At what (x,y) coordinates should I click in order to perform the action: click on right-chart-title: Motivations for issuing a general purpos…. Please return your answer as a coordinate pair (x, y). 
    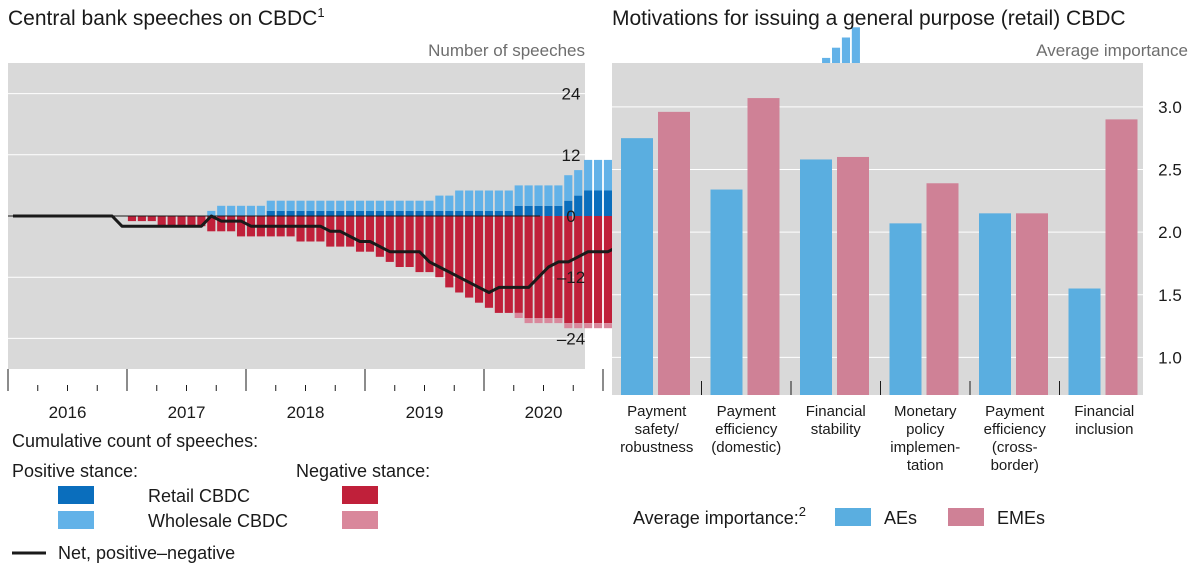
    Looking at the image, I should click on (869, 18).